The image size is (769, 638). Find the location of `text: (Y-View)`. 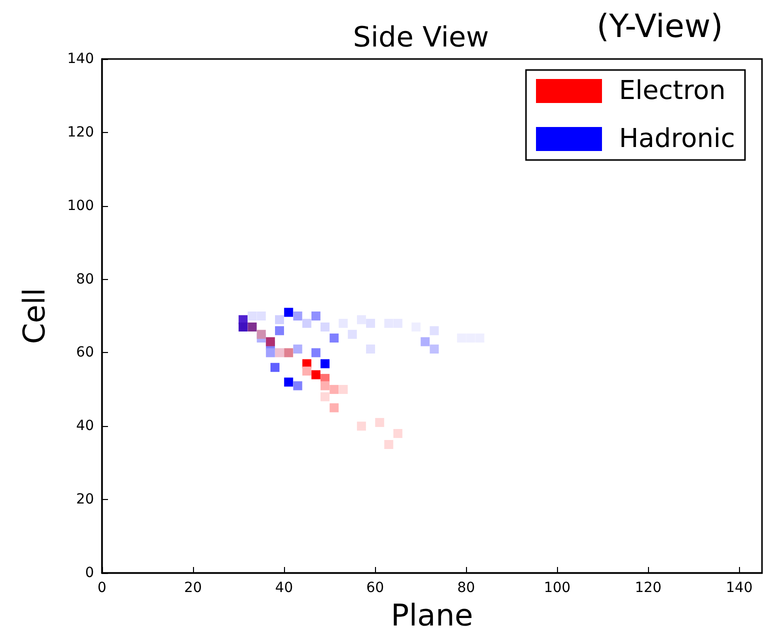

text: (Y-View) is located at coordinates (659, 26).